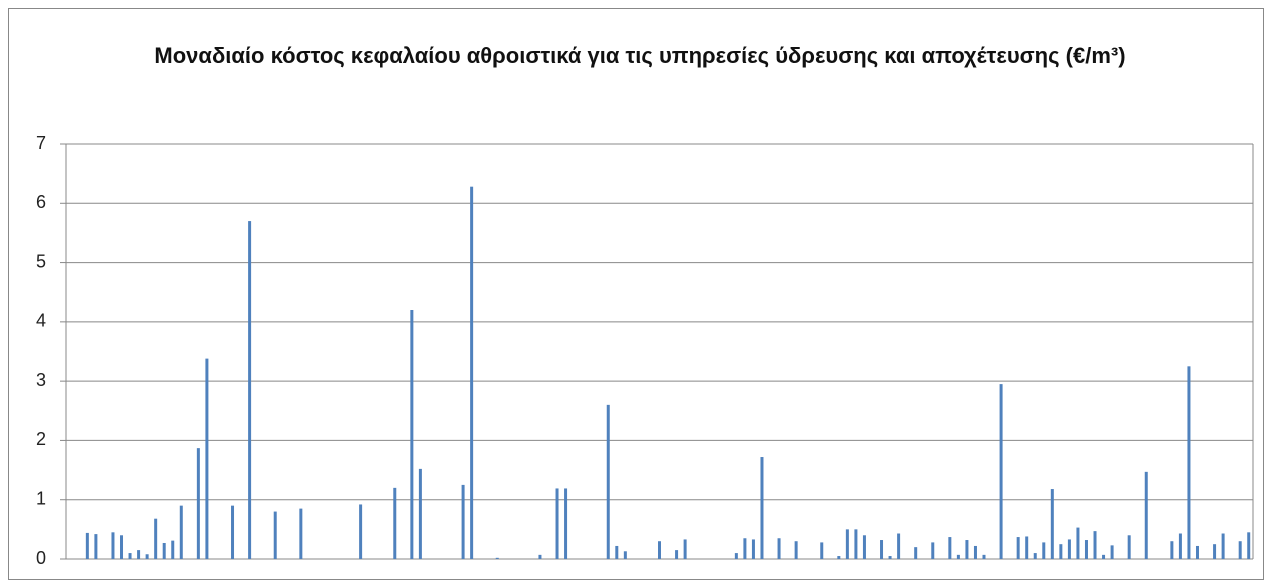 This screenshot has height=582, width=1272. Describe the element at coordinates (41, 261) in the screenshot. I see `y-tick-label: 5` at that location.